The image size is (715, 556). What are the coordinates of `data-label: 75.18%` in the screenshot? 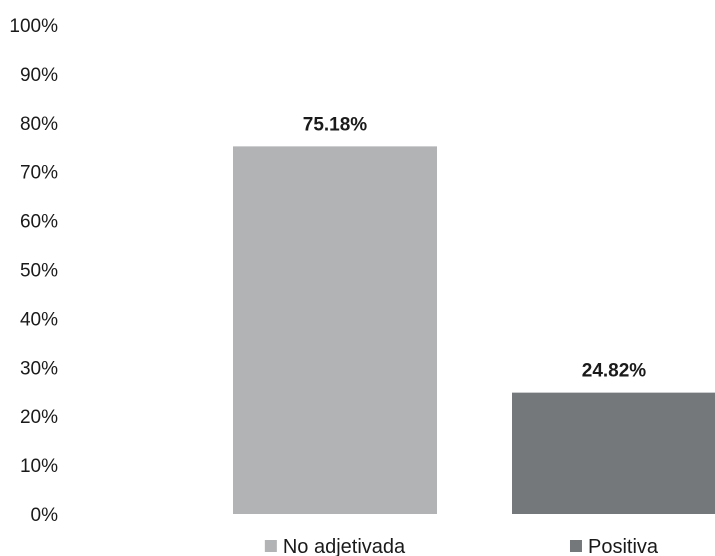 It's located at (335, 124).